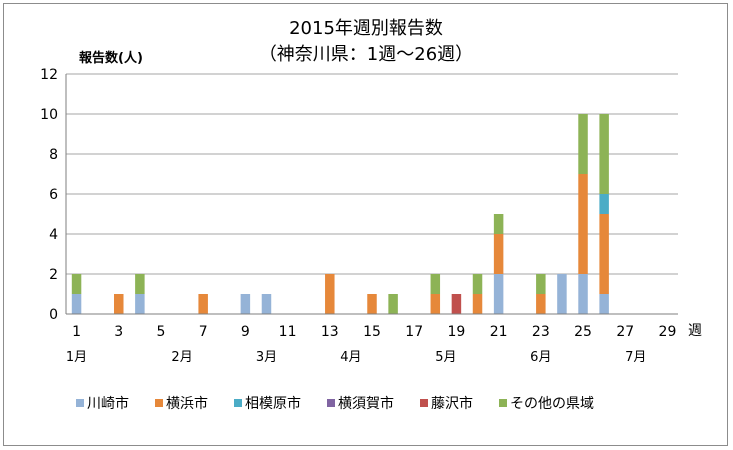 This screenshot has height=450, width=733. What do you see at coordinates (366, 403) in the screenshot?
I see `legend-label: 横須賀市` at bounding box center [366, 403].